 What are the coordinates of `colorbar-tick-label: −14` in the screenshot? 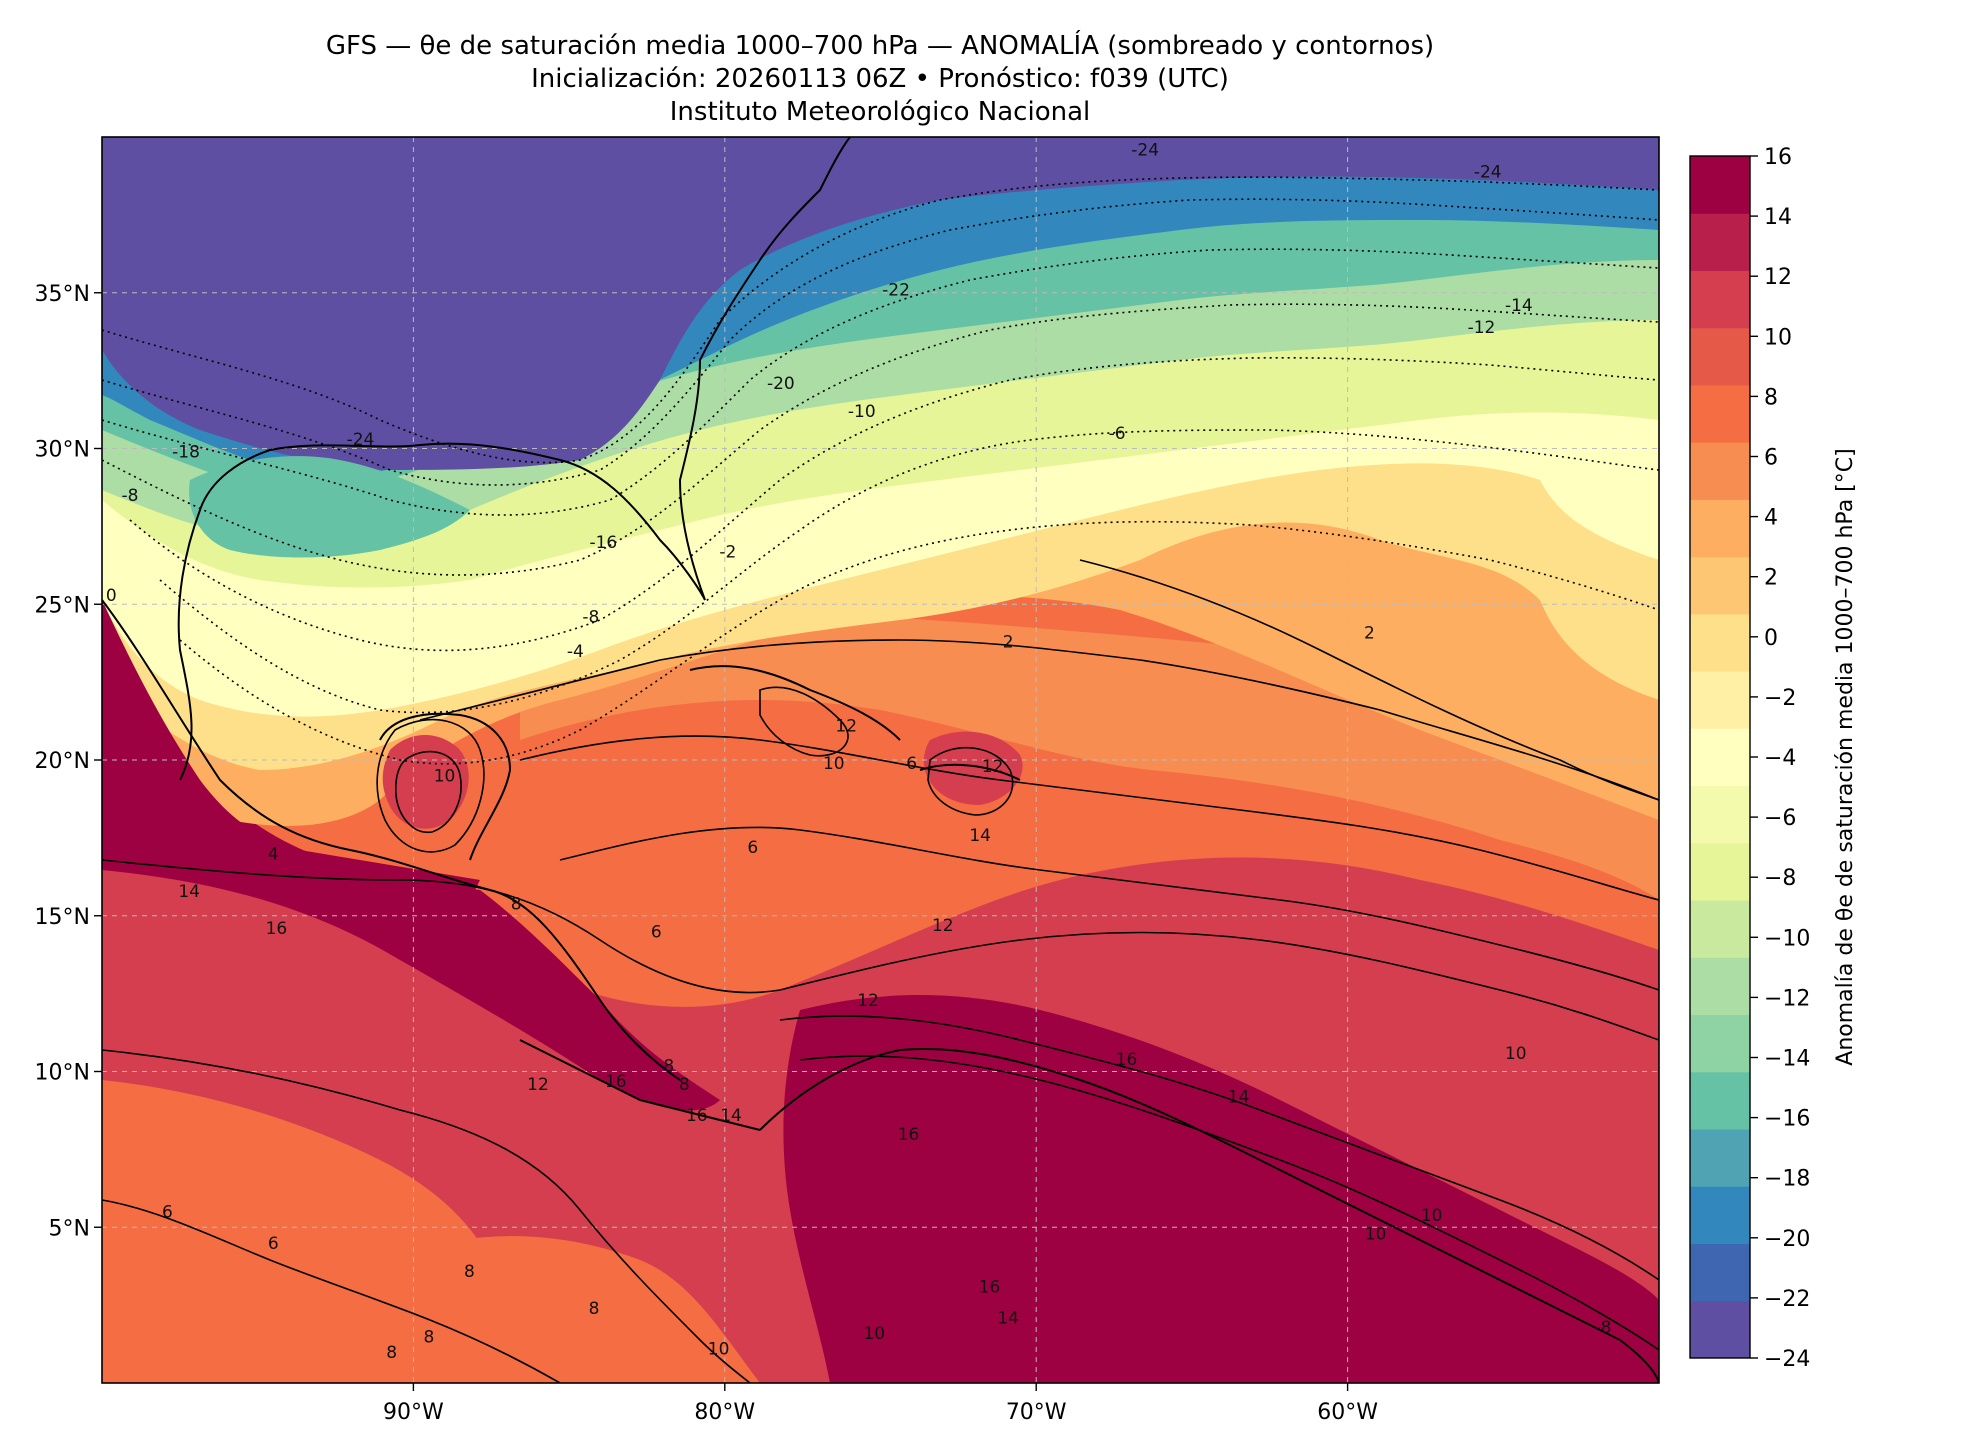 It's located at (1787, 1059).